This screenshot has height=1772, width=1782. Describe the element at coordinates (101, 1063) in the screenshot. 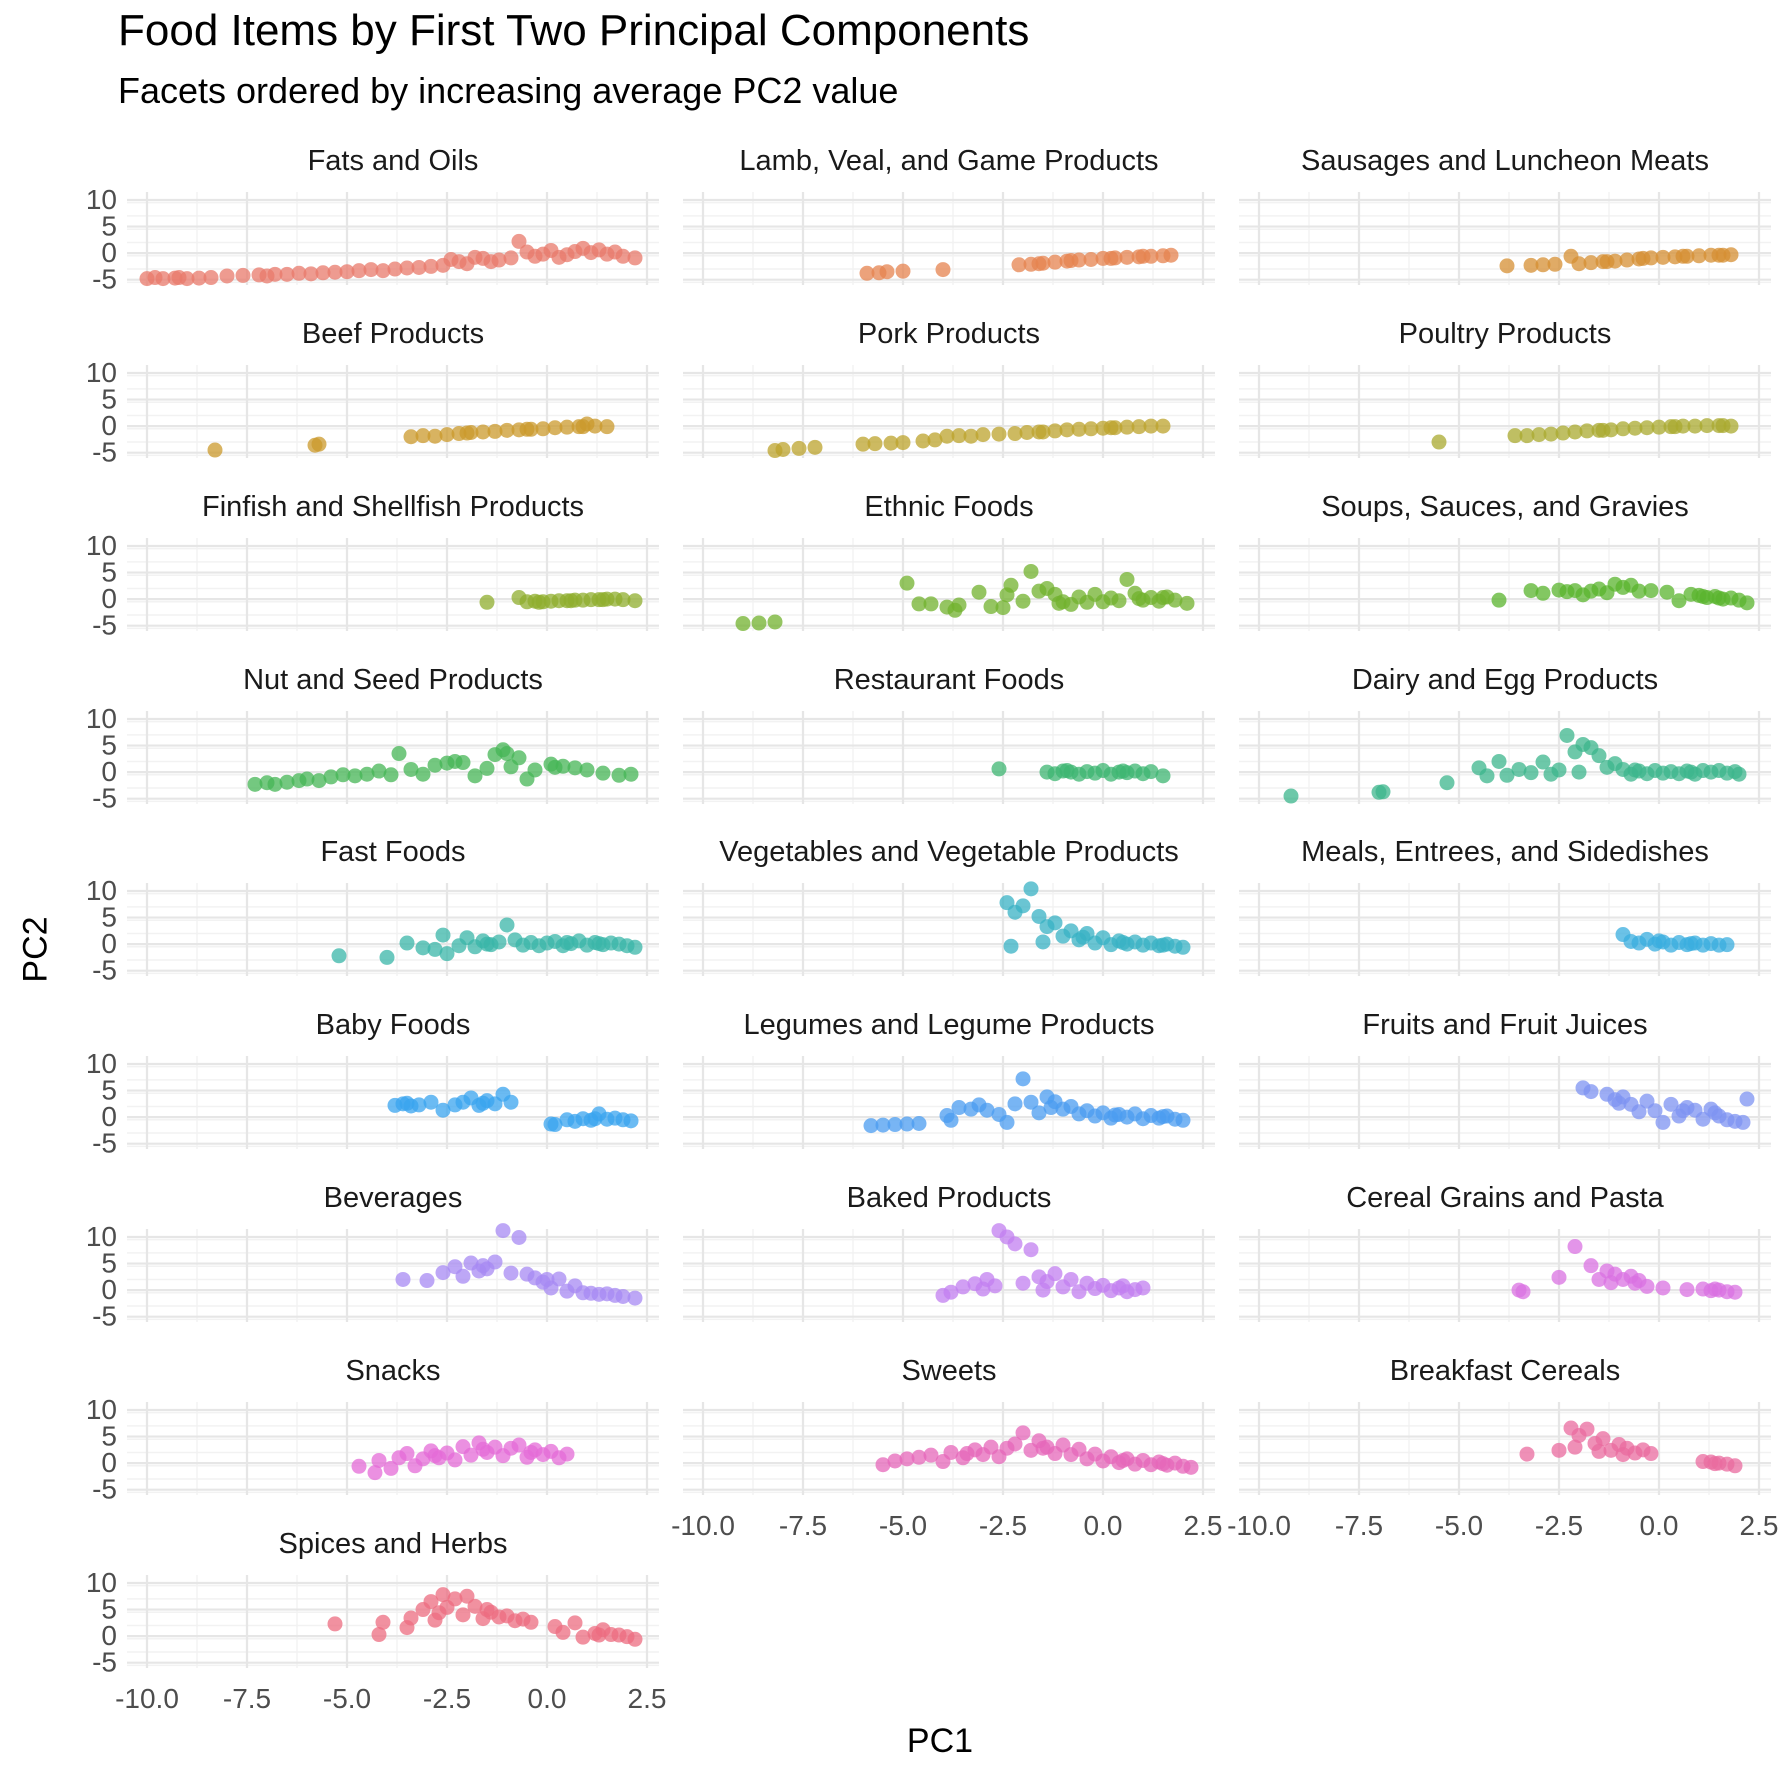

I see `y-tick-label: 10` at that location.